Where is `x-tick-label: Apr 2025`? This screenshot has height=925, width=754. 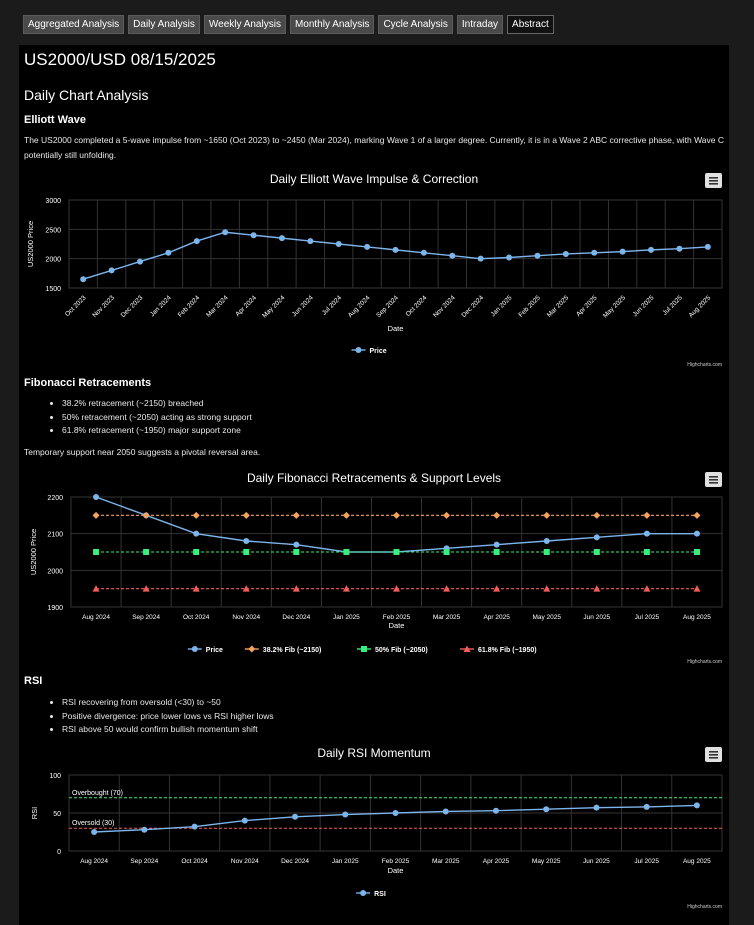
x-tick-label: Apr 2025 is located at coordinates (496, 861).